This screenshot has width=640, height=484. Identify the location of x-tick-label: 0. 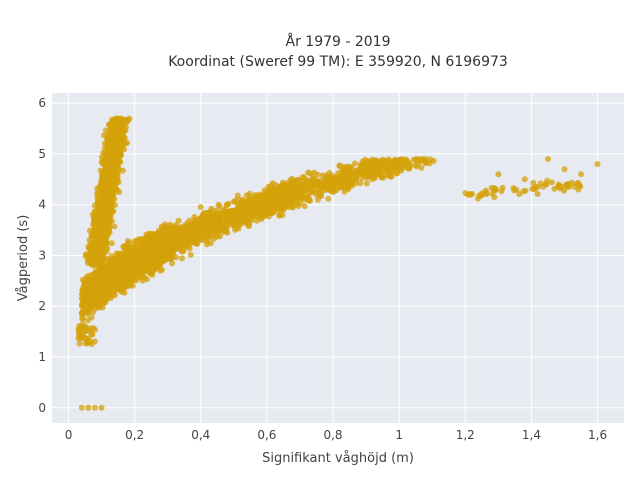
(69, 435).